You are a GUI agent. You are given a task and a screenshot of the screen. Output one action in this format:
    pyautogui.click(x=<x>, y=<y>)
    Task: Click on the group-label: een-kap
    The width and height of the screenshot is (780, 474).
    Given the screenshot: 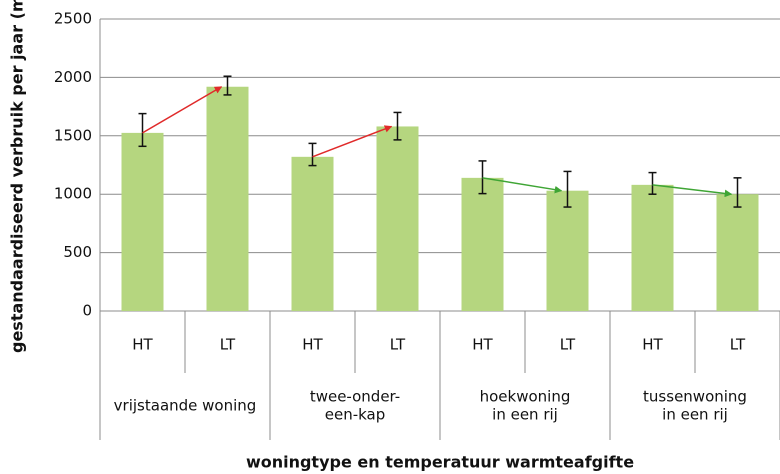 What is the action you would take?
    pyautogui.click(x=355, y=415)
    